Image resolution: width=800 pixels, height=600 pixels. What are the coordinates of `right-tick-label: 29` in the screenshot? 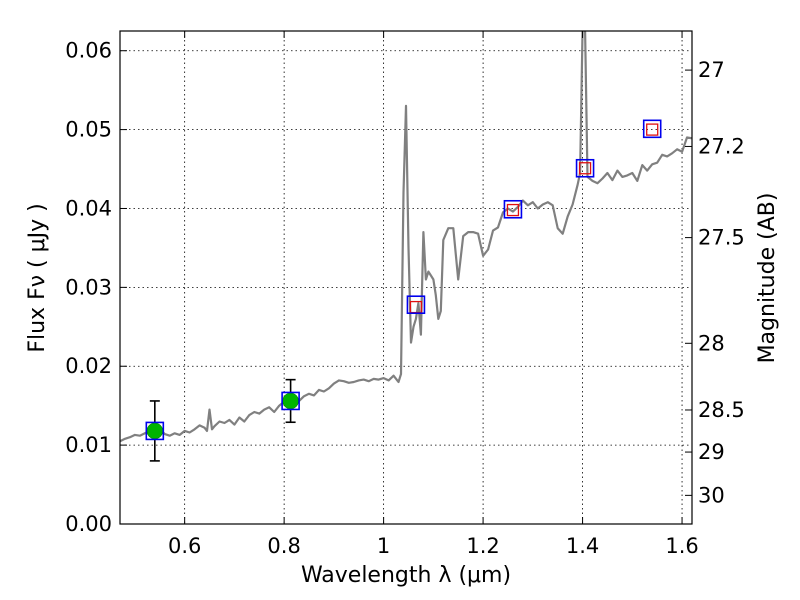 It's located at (711, 452).